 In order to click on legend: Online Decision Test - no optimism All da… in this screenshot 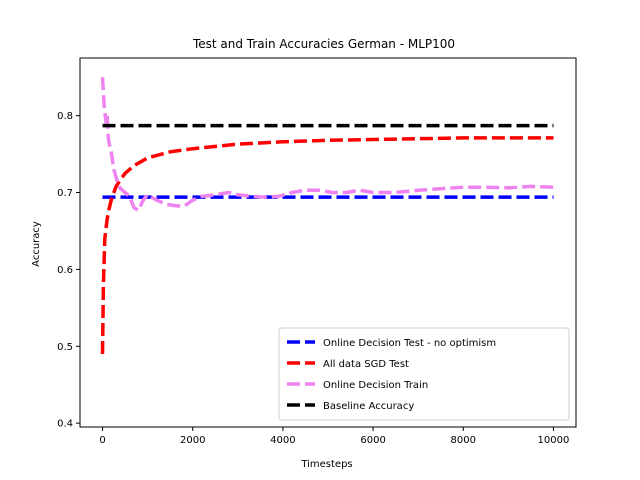, I will do `click(424, 374)`.